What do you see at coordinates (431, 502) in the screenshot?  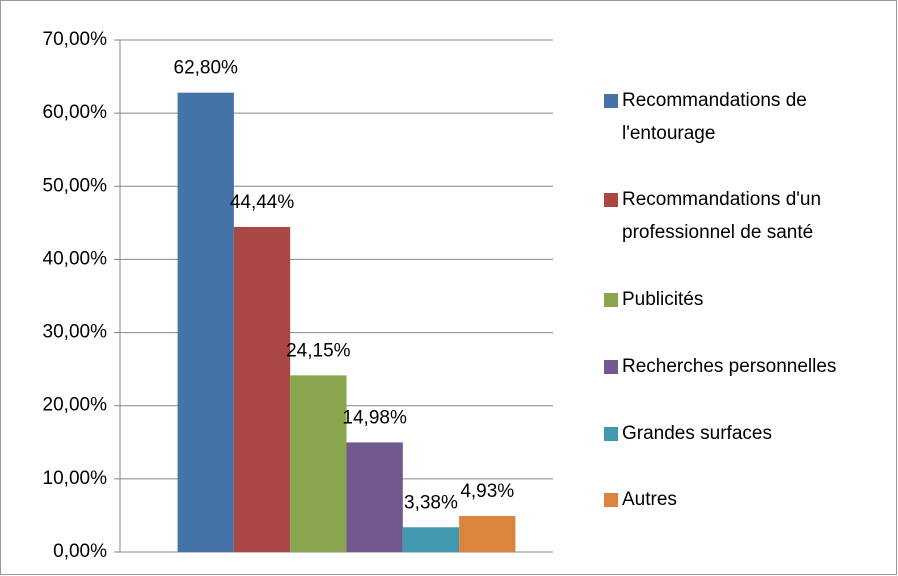 I see `data-label: 3,38%` at bounding box center [431, 502].